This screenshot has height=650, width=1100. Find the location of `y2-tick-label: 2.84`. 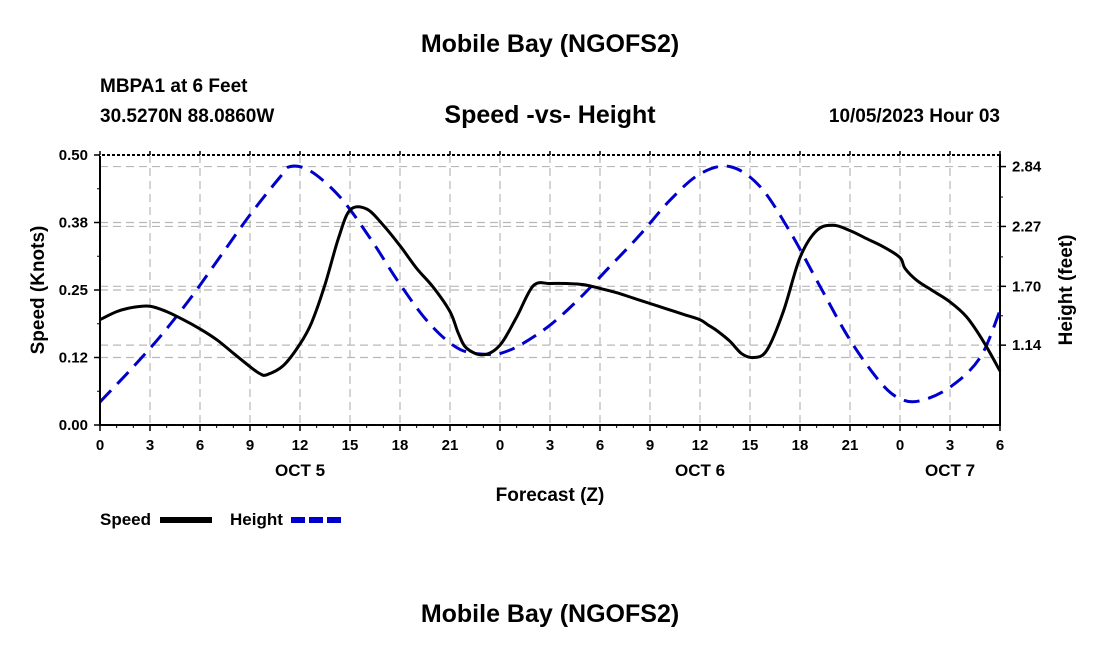

y2-tick-label: 2.84 is located at coordinates (1027, 167).